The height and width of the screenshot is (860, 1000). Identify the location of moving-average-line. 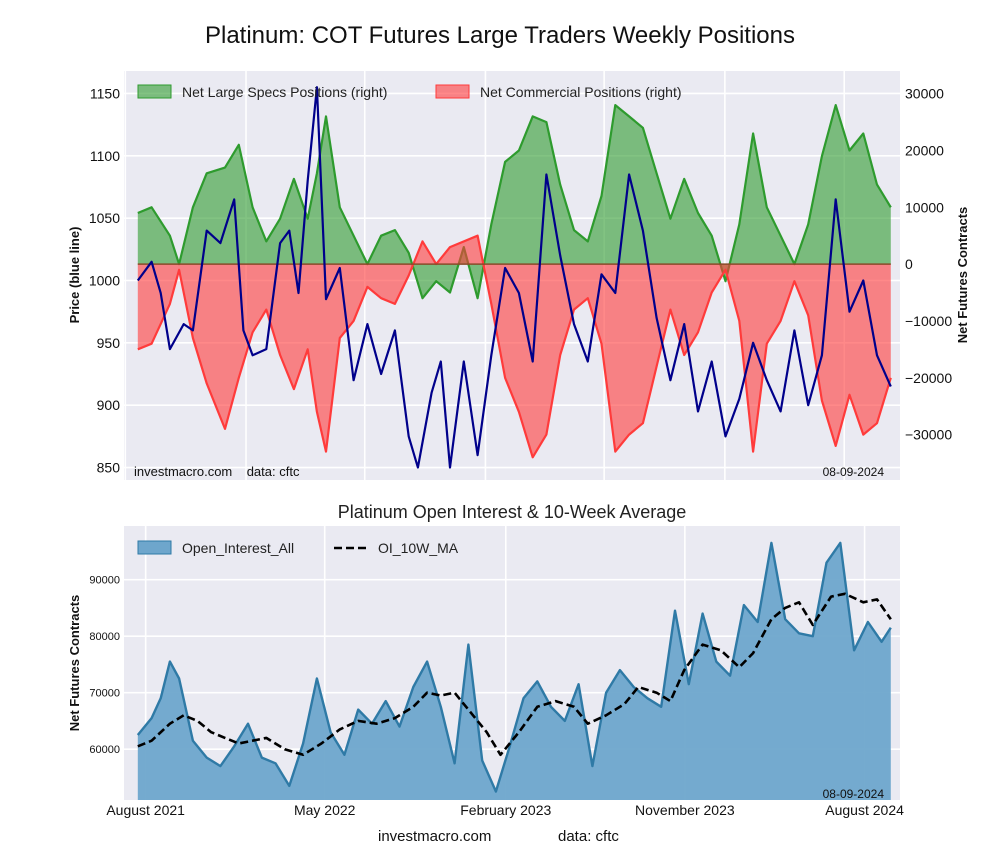
(514, 674).